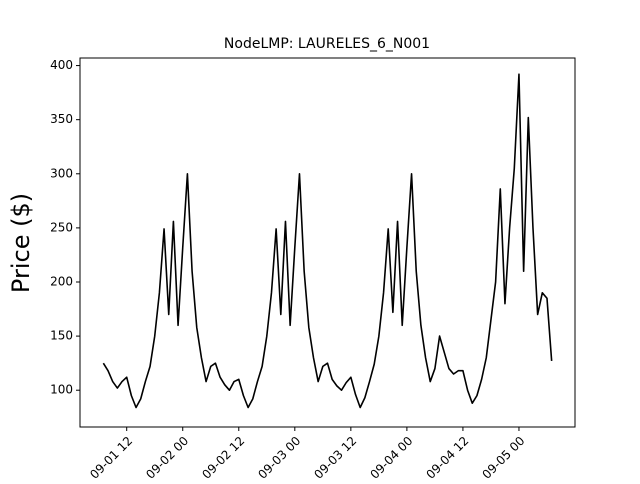  Describe the element at coordinates (391, 457) in the screenshot. I see `x-tick-label: 09-04 00` at that location.